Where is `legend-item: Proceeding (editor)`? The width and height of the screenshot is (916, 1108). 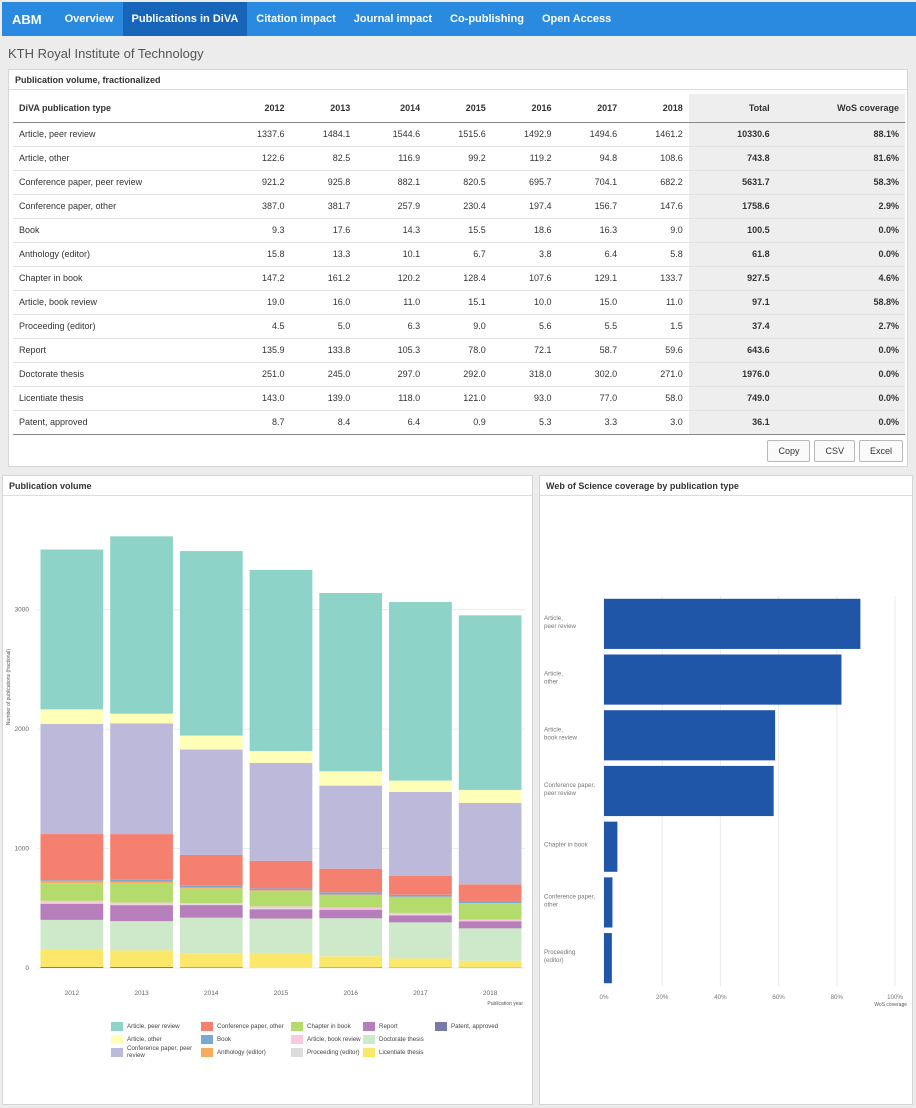 legend-item: Proceeding (editor) is located at coordinates (327, 1052).